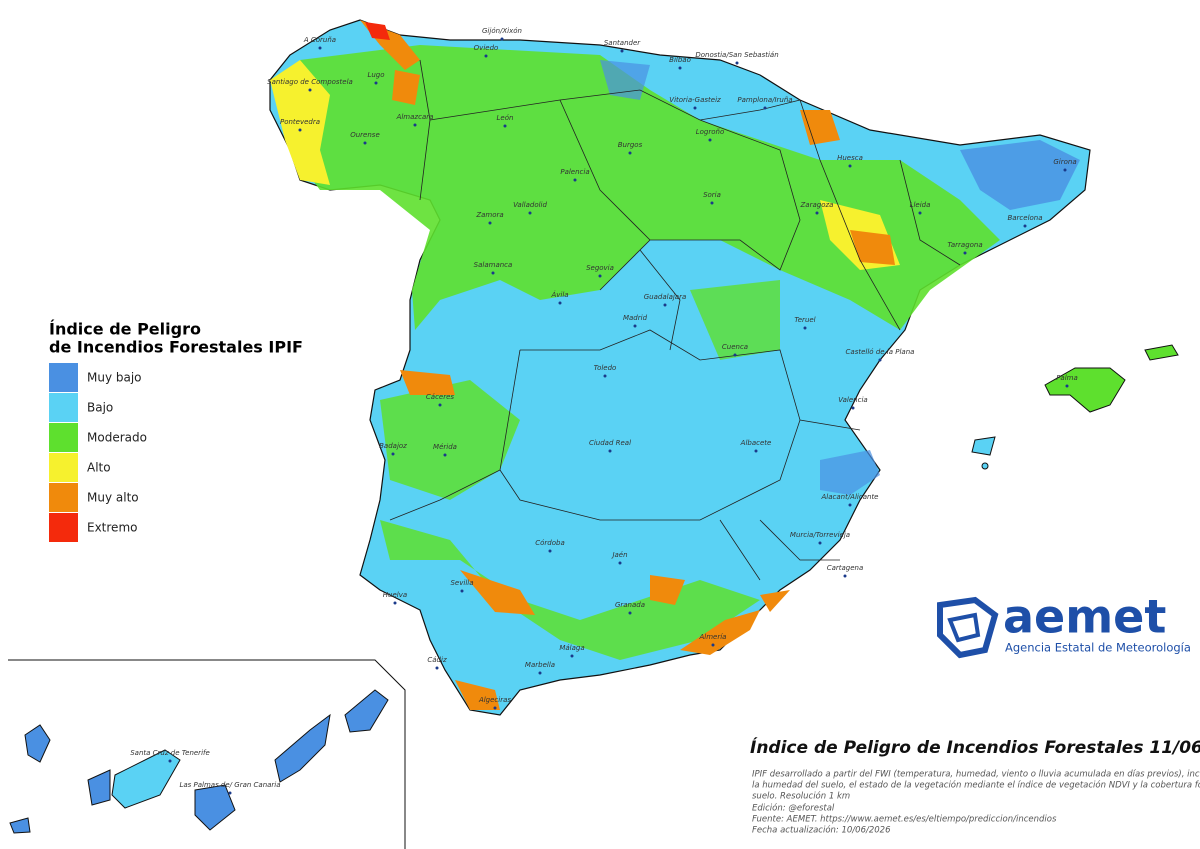 This screenshot has height=849, width=1200. What do you see at coordinates (502, 31) in the screenshot?
I see `city-label: Gijón/Xixón` at bounding box center [502, 31].